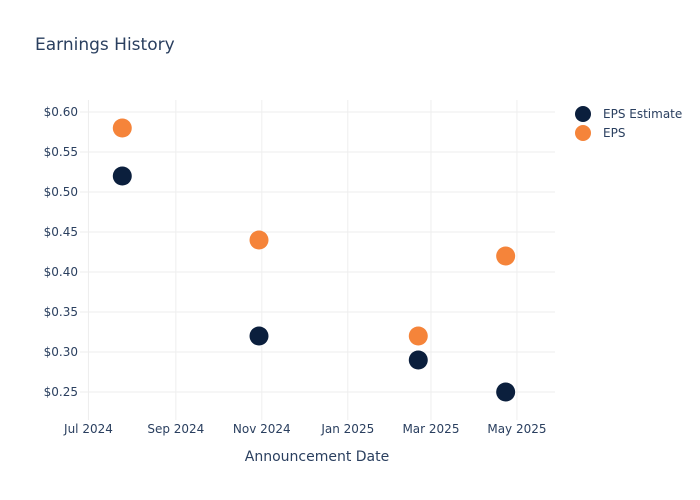 This screenshot has height=500, width=700. Describe the element at coordinates (61, 272) in the screenshot. I see `y-tick-label: $0.40` at that location.